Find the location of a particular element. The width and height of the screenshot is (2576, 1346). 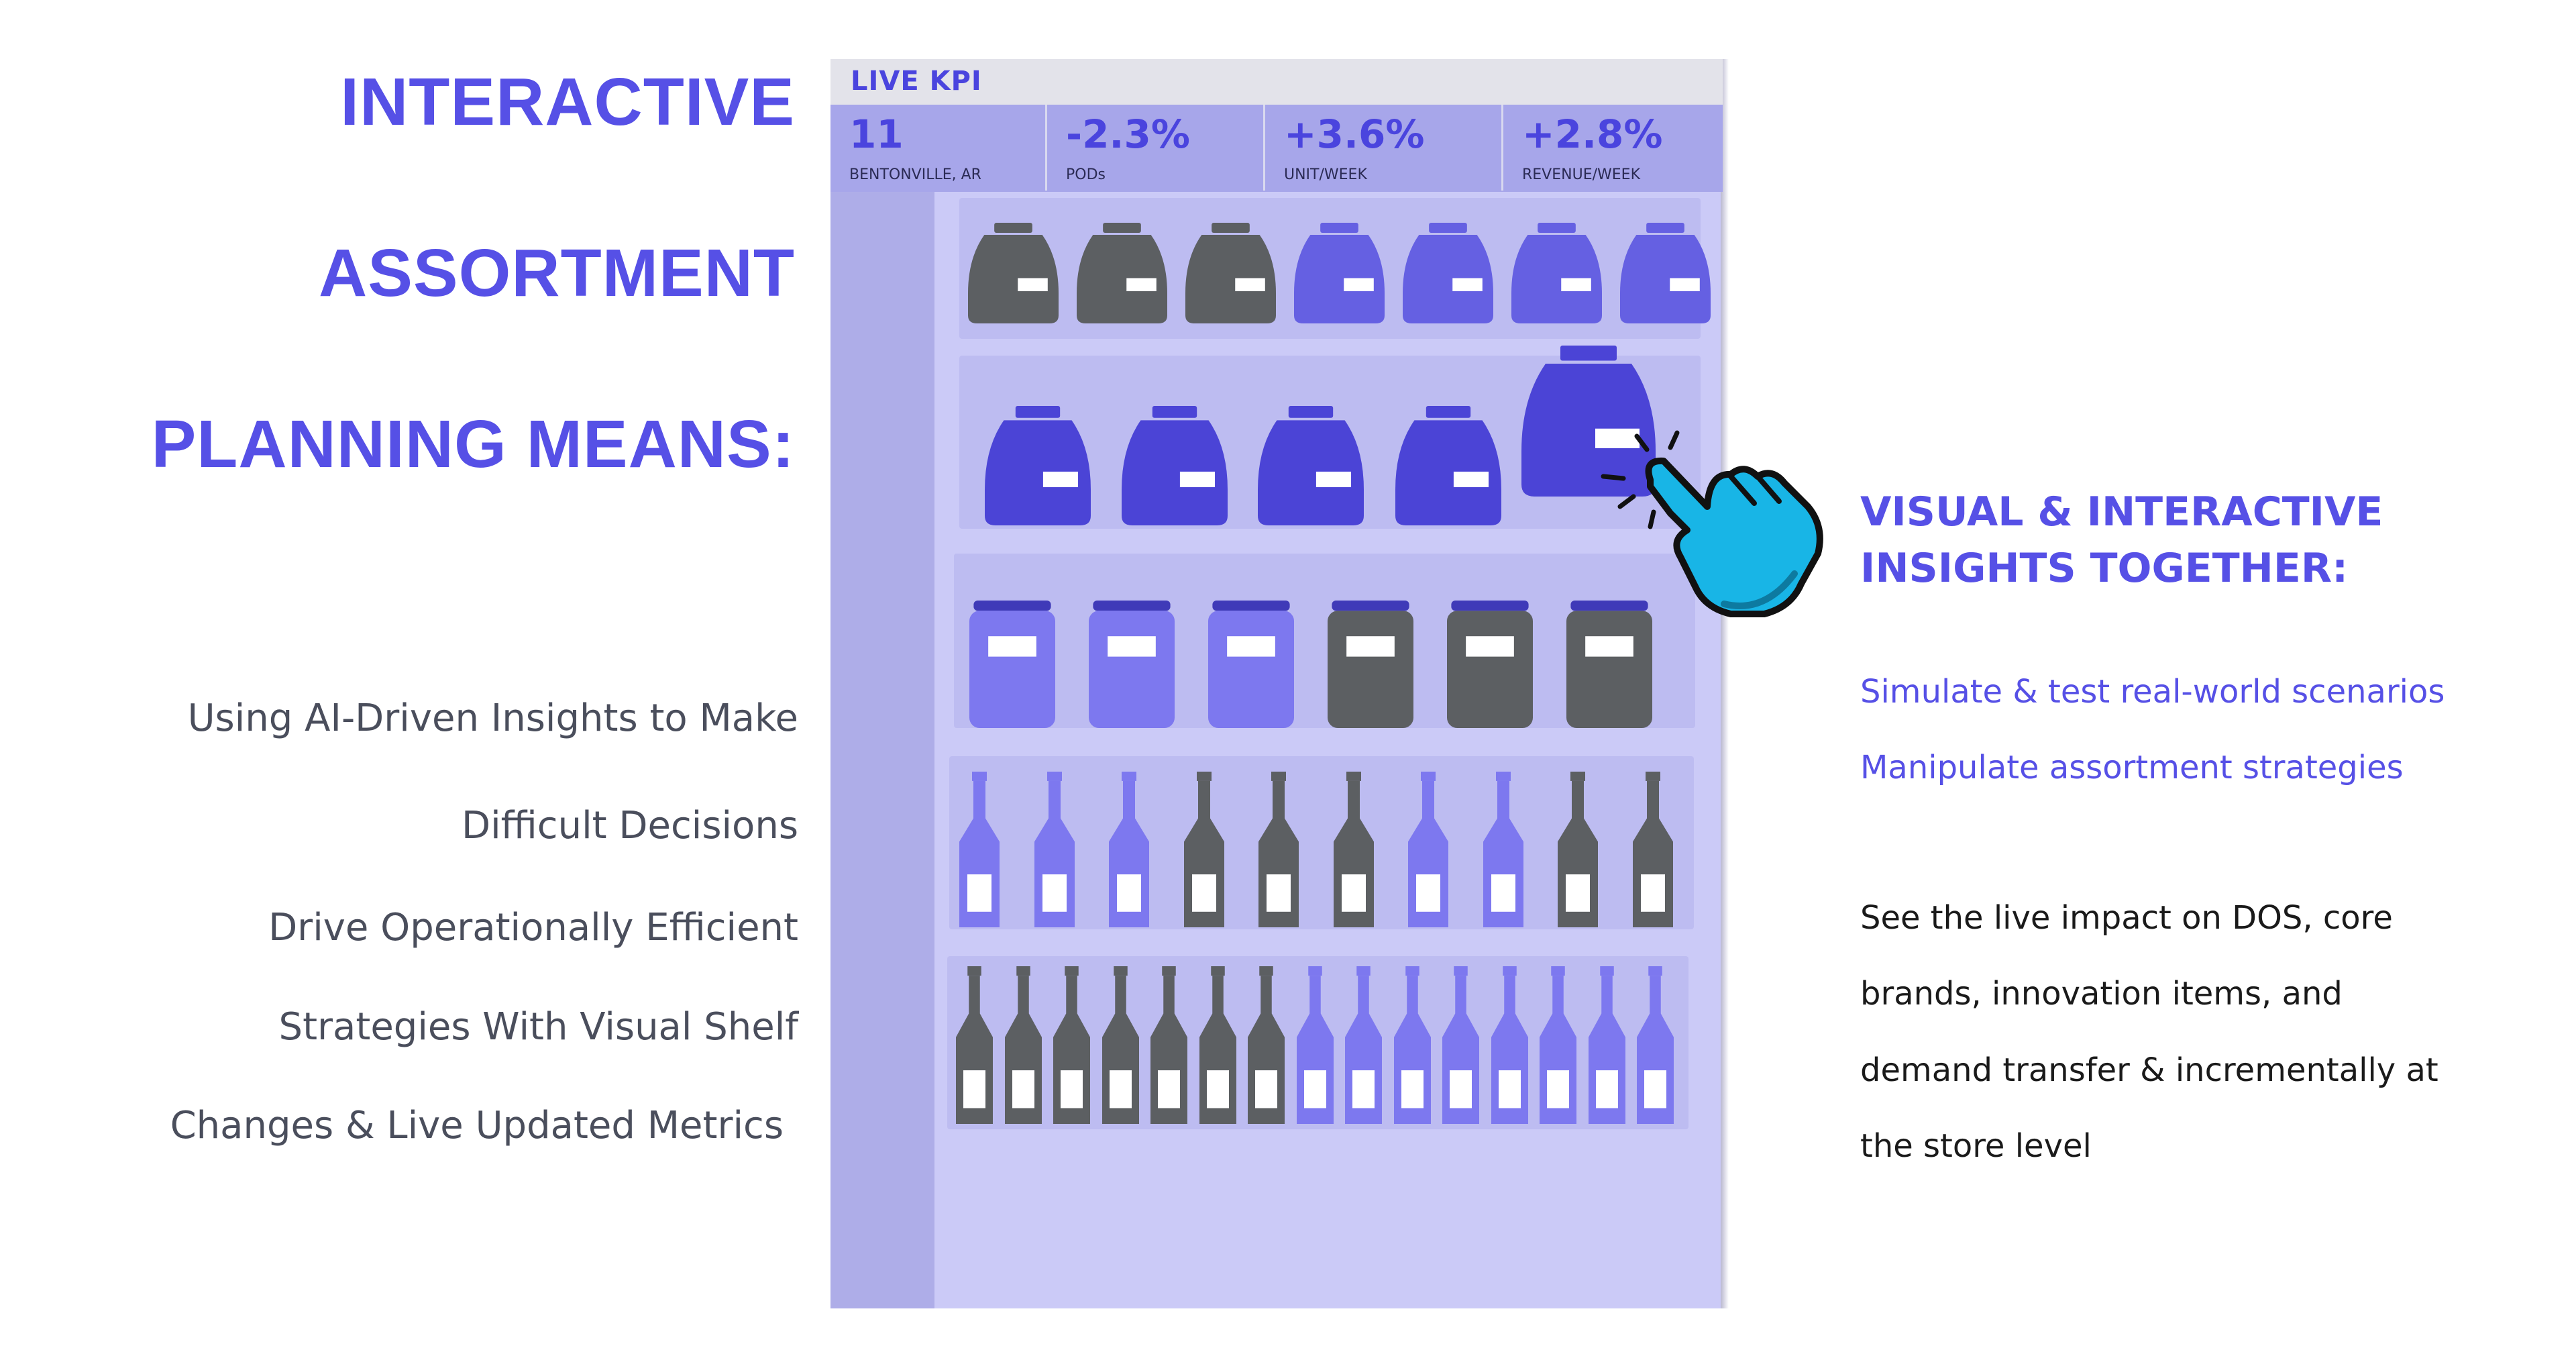

kpi-store-label: BENTONVILLE, AR is located at coordinates (915, 174).